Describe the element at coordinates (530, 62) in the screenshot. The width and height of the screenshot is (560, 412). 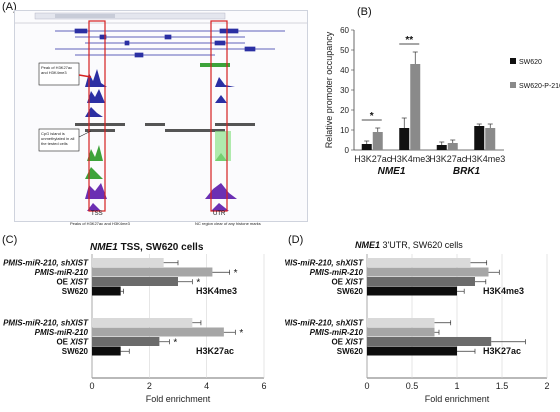
I see `legend-label: SW620` at that location.